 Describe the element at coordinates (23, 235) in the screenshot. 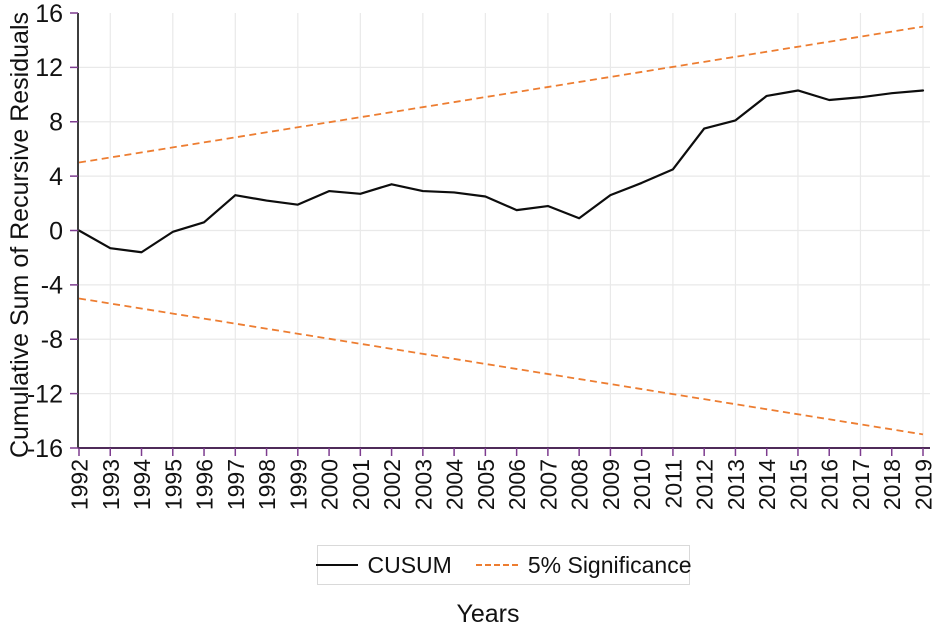

I see `y-axis-title: Cumulative Sum of Recursive Residuals` at that location.